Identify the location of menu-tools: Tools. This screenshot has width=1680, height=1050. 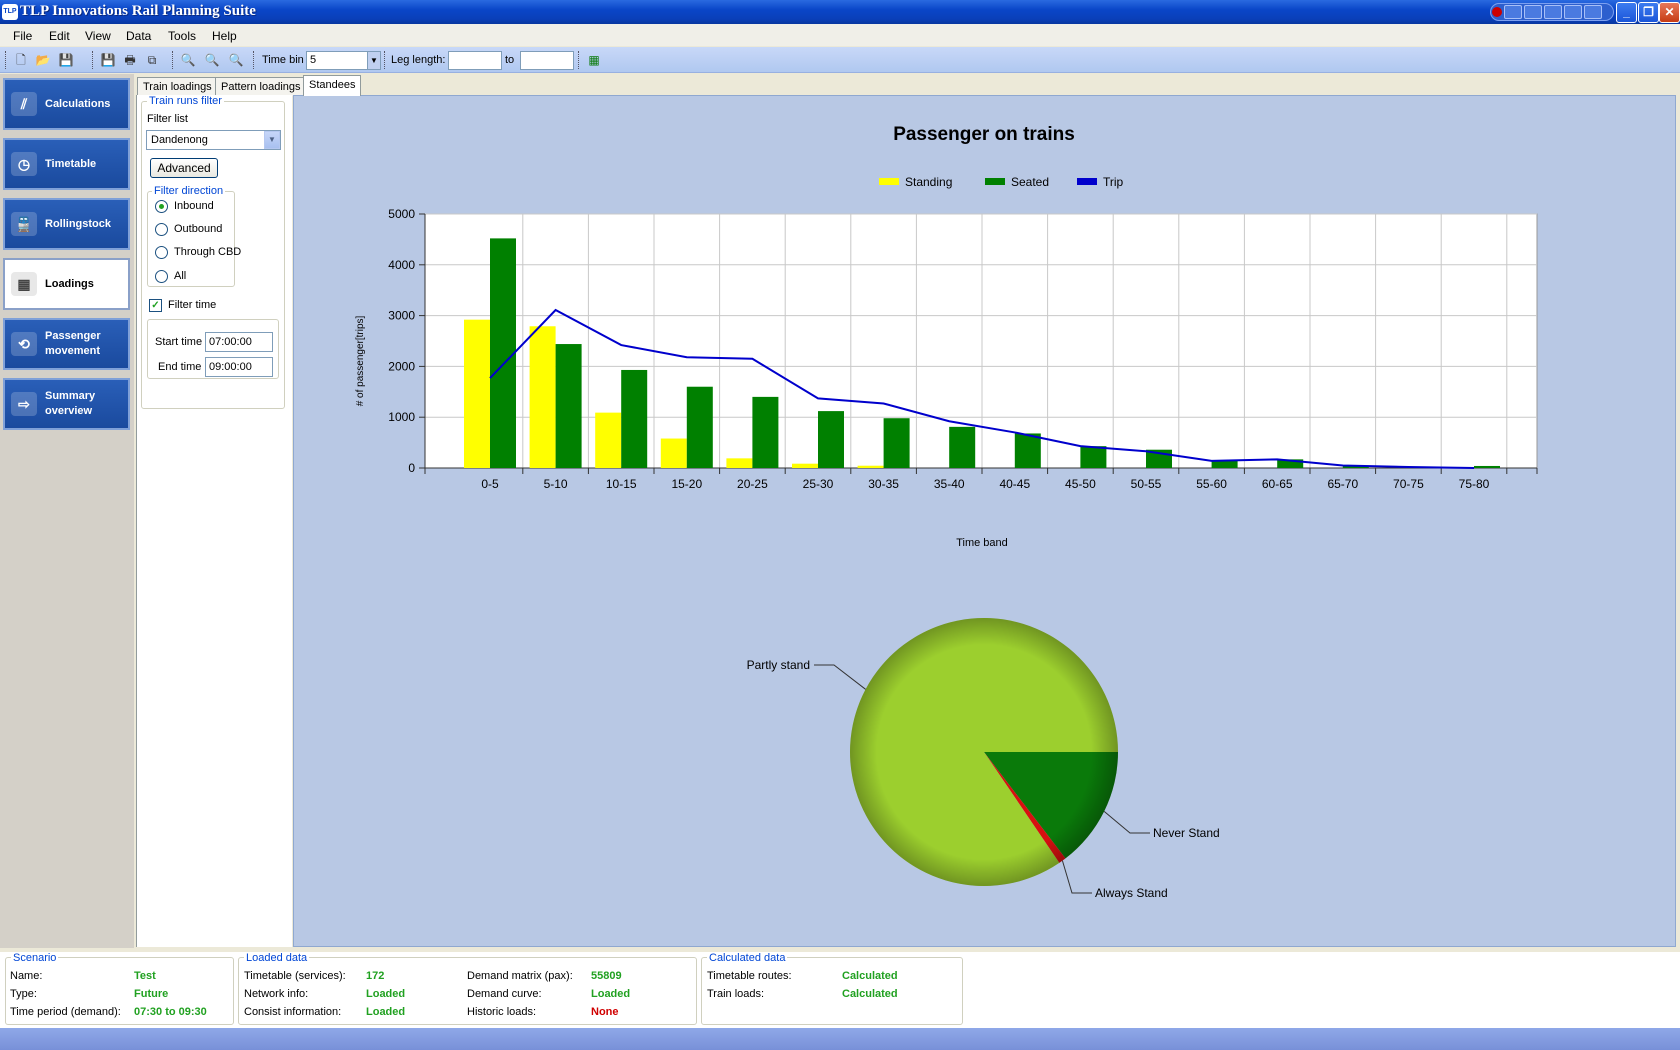
(182, 36).